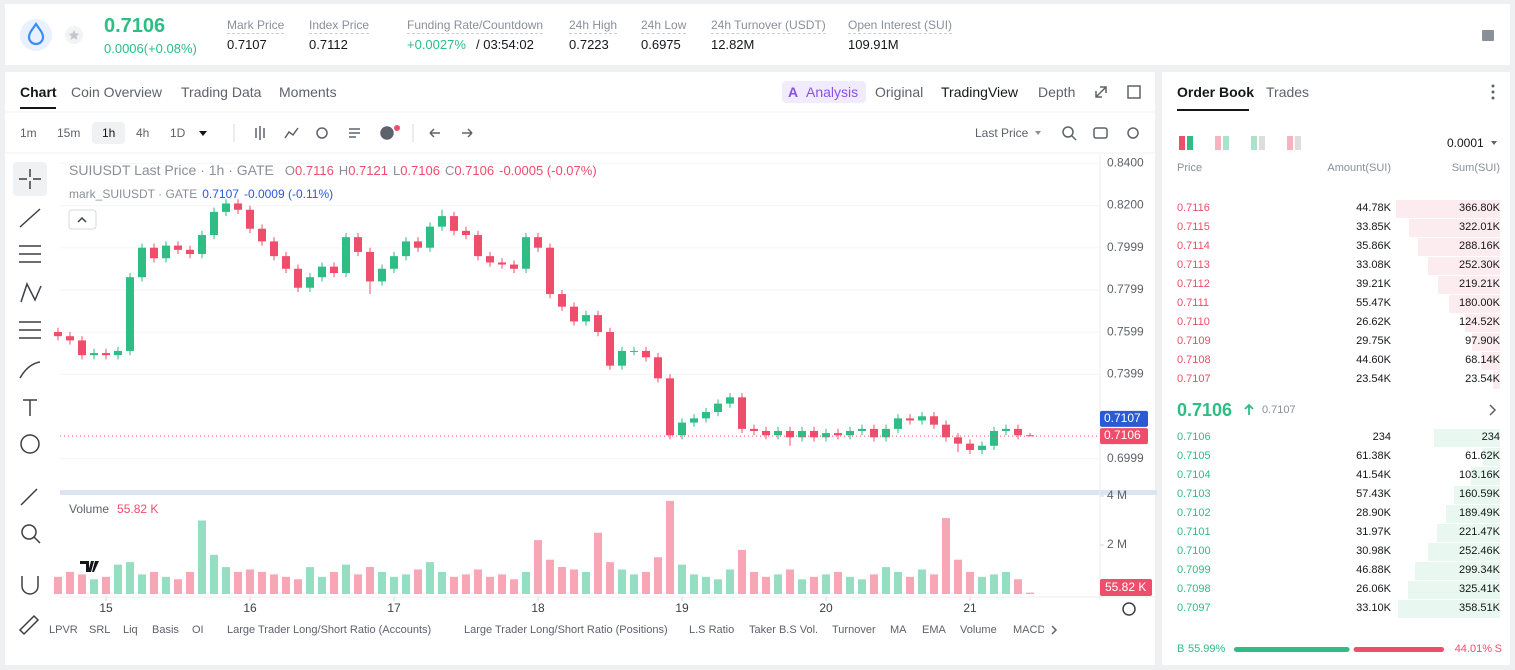 The height and width of the screenshot is (670, 1515). I want to click on ob-mark: 0.7107, so click(1279, 410).